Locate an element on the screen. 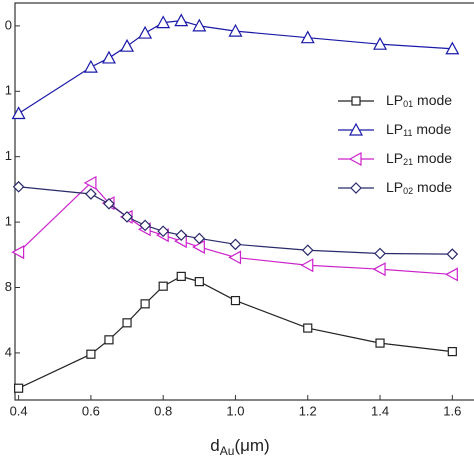  x-tick-label: 0.6 is located at coordinates (91, 410).